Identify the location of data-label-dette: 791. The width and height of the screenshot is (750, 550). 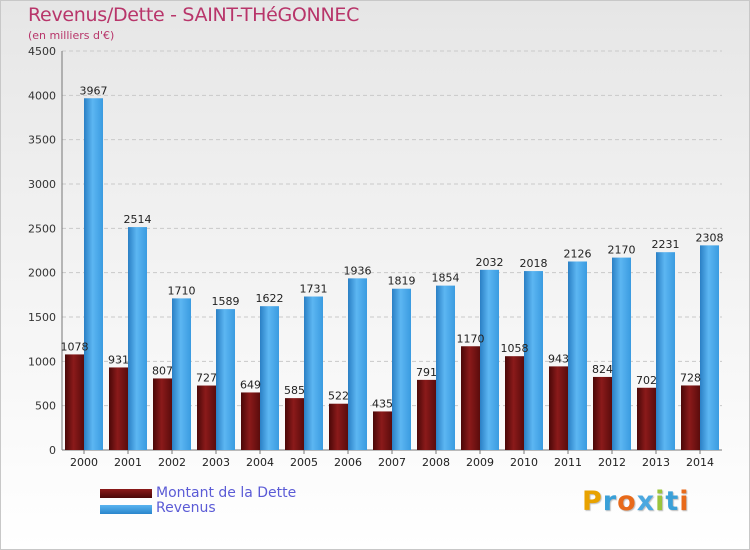
(426, 372).